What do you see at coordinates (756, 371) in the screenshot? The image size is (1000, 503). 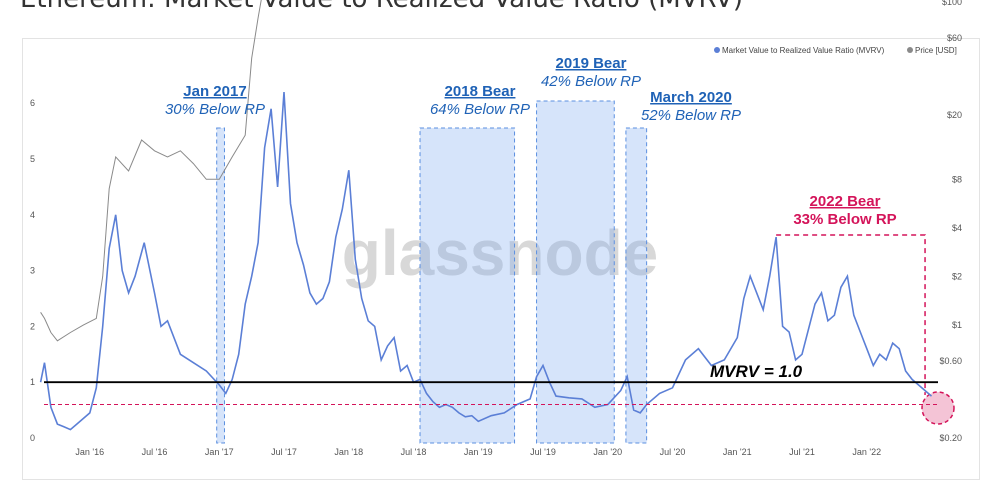 I see `mvrv-one-label: MVRV = 1.0` at bounding box center [756, 371].